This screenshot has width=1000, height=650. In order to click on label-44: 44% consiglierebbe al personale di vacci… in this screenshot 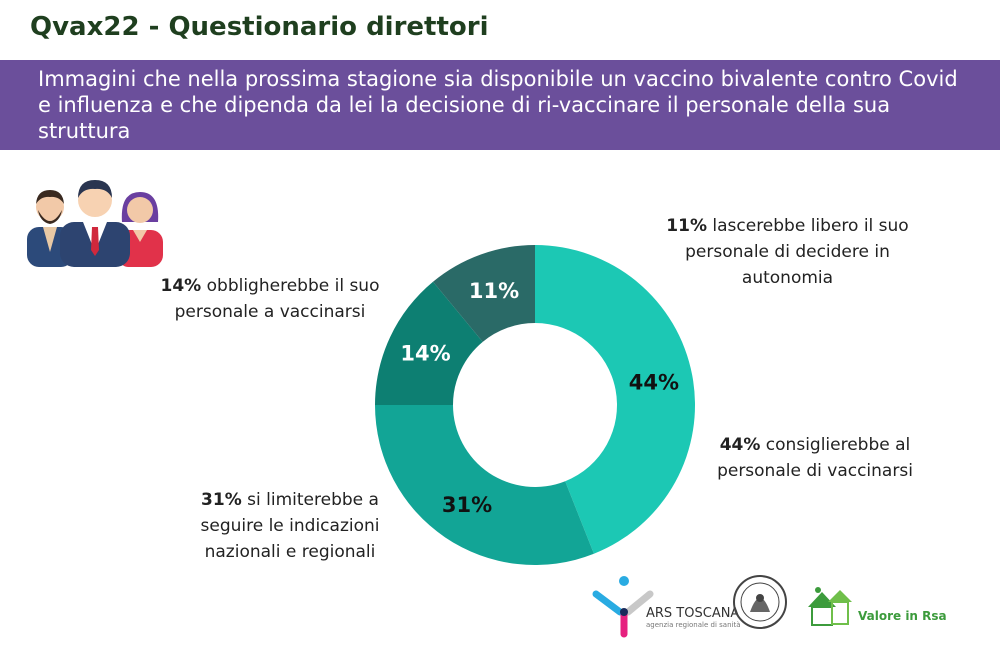, I will do `click(815, 458)`.